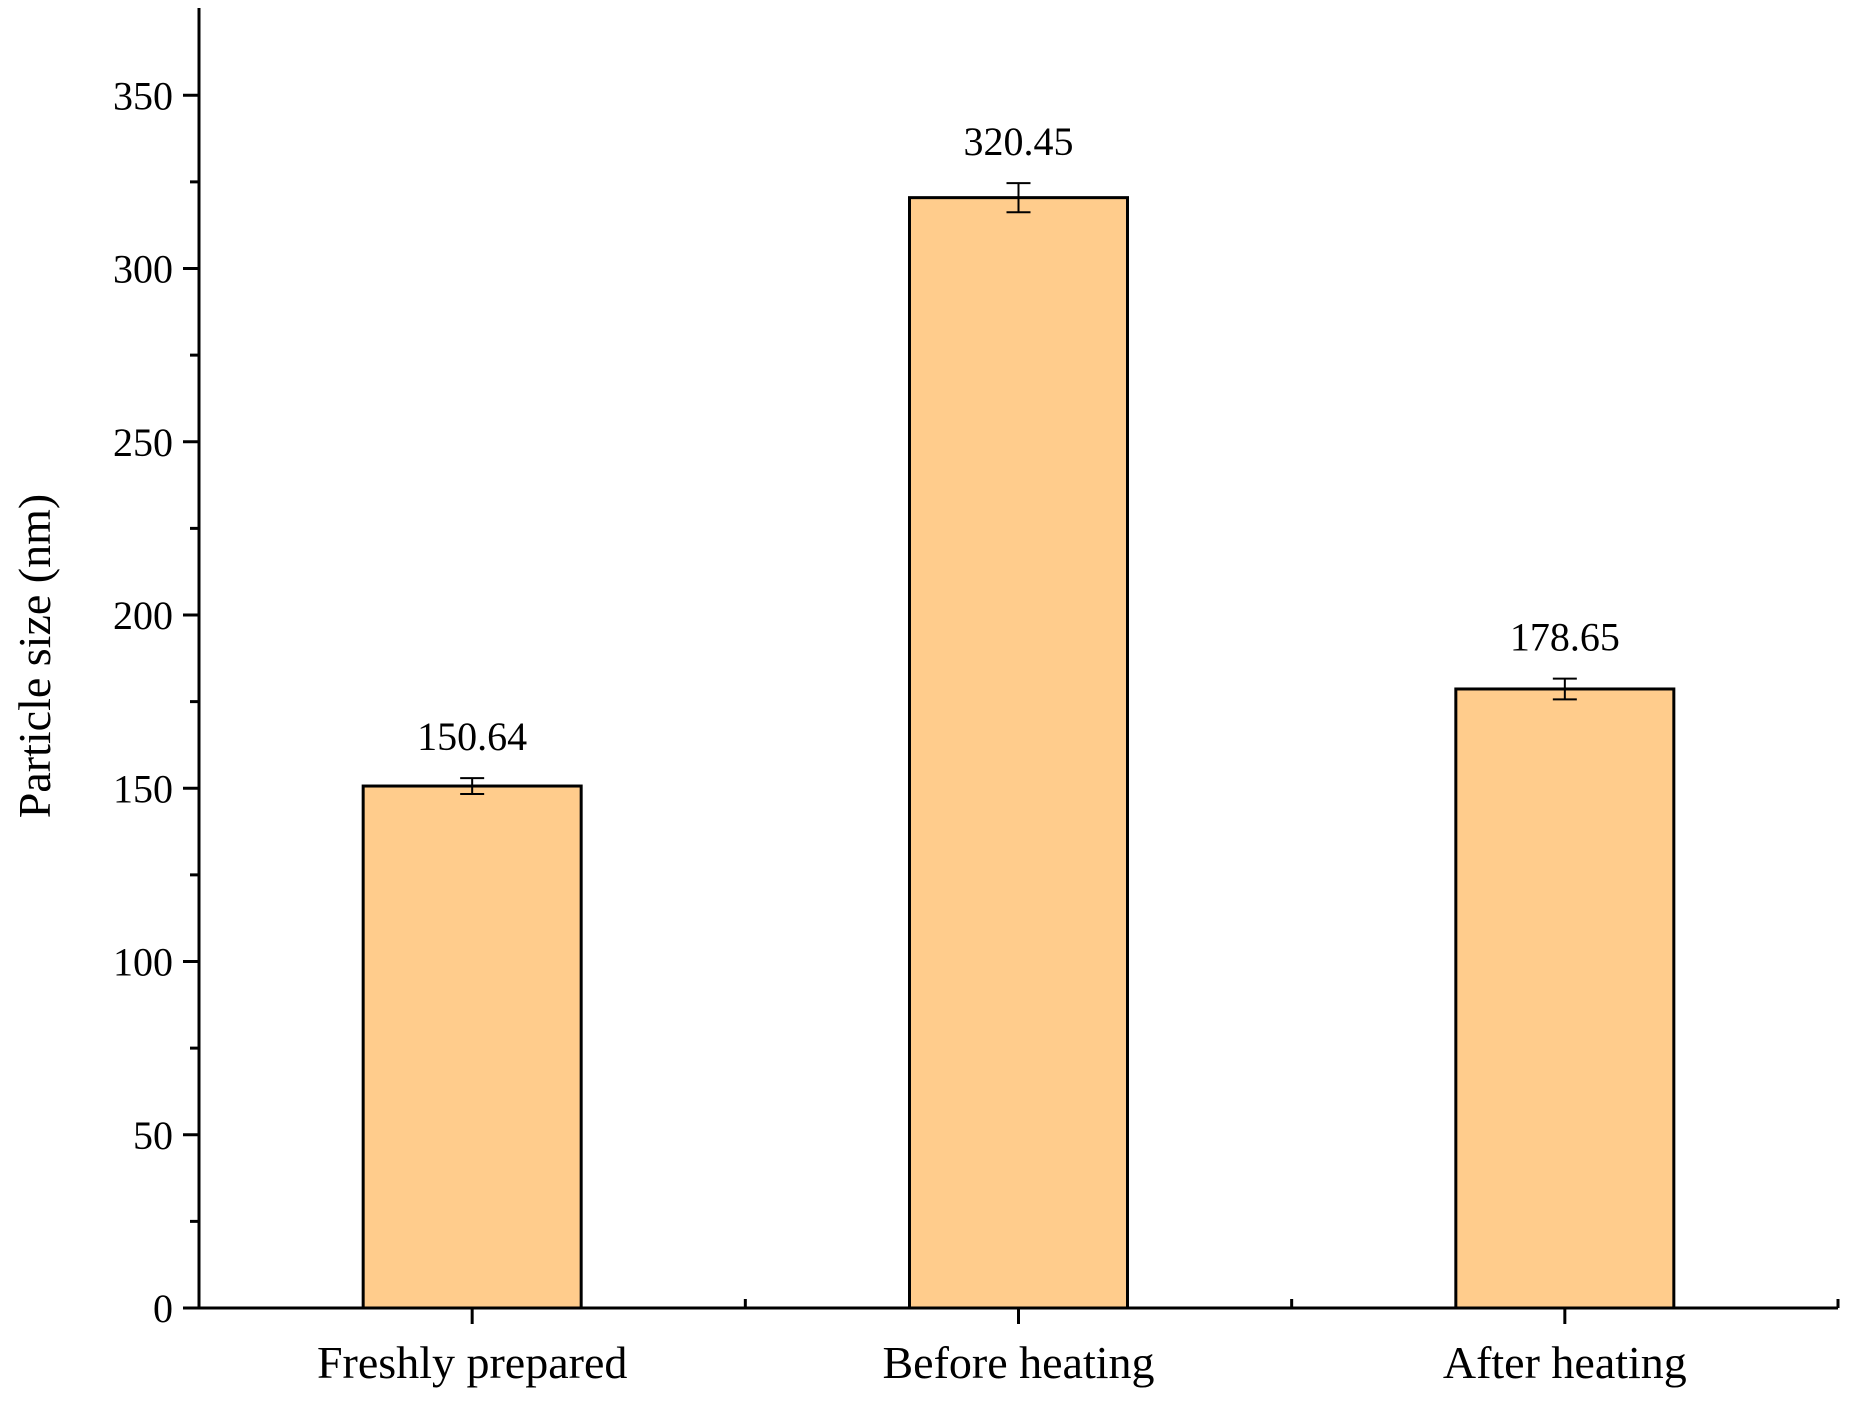 The width and height of the screenshot is (1854, 1419). Describe the element at coordinates (1565, 1362) in the screenshot. I see `x-tick-label: After heating` at that location.